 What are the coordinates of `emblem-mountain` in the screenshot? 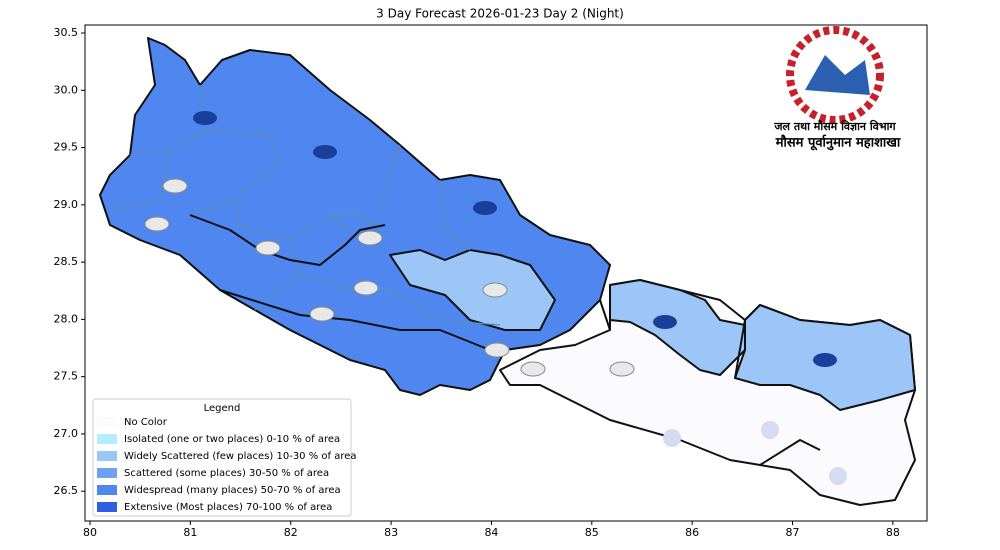 It's located at (837, 75).